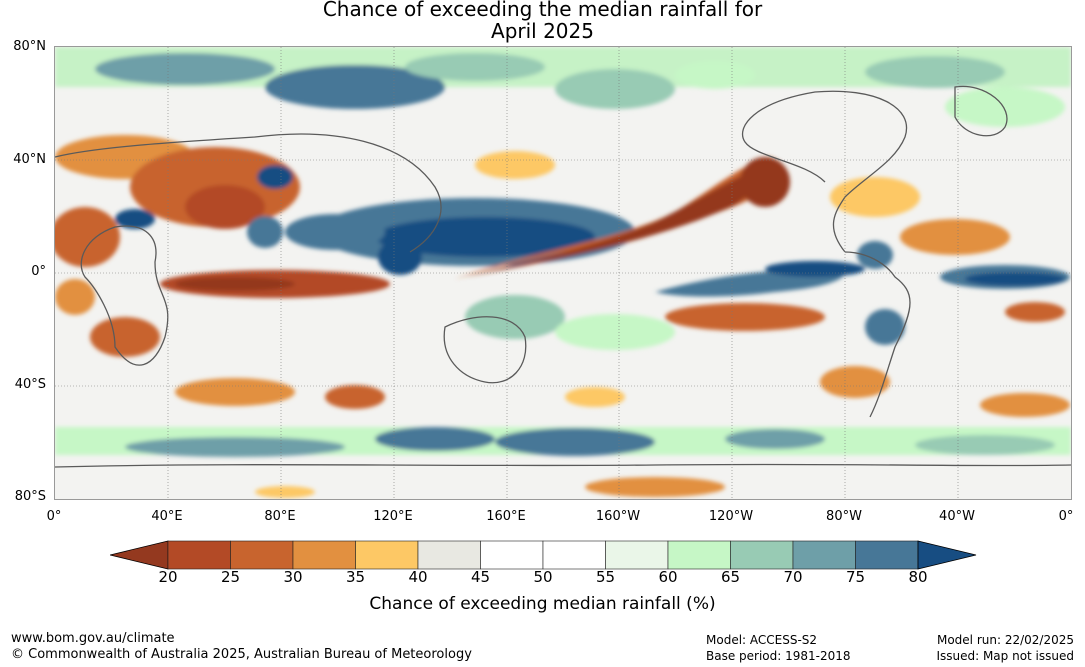 Image resolution: width=1085 pixels, height=667 pixels. I want to click on lon-label-120w: 120°W, so click(731, 516).